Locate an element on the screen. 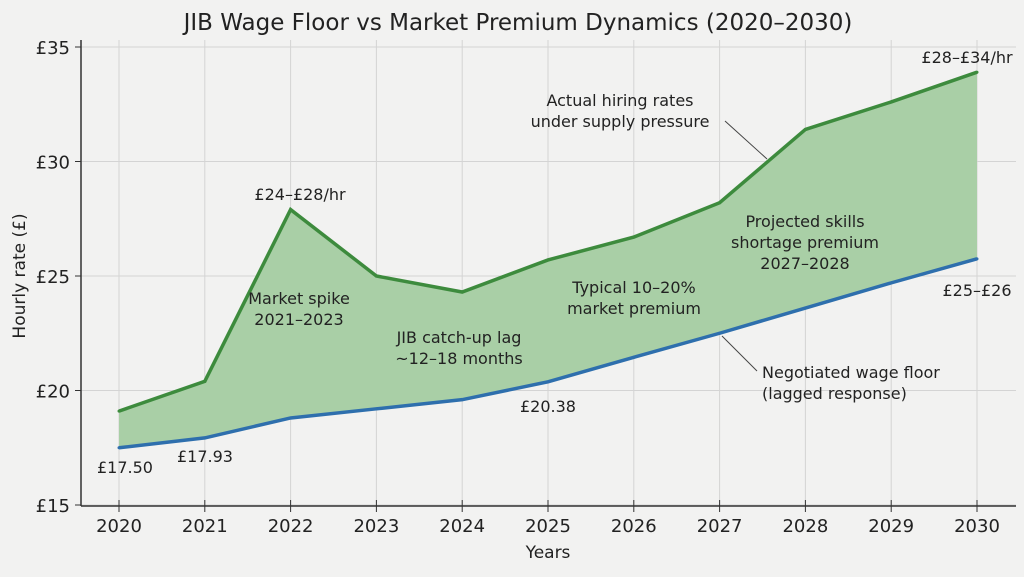  floor-point-2023 is located at coordinates (376, 409).